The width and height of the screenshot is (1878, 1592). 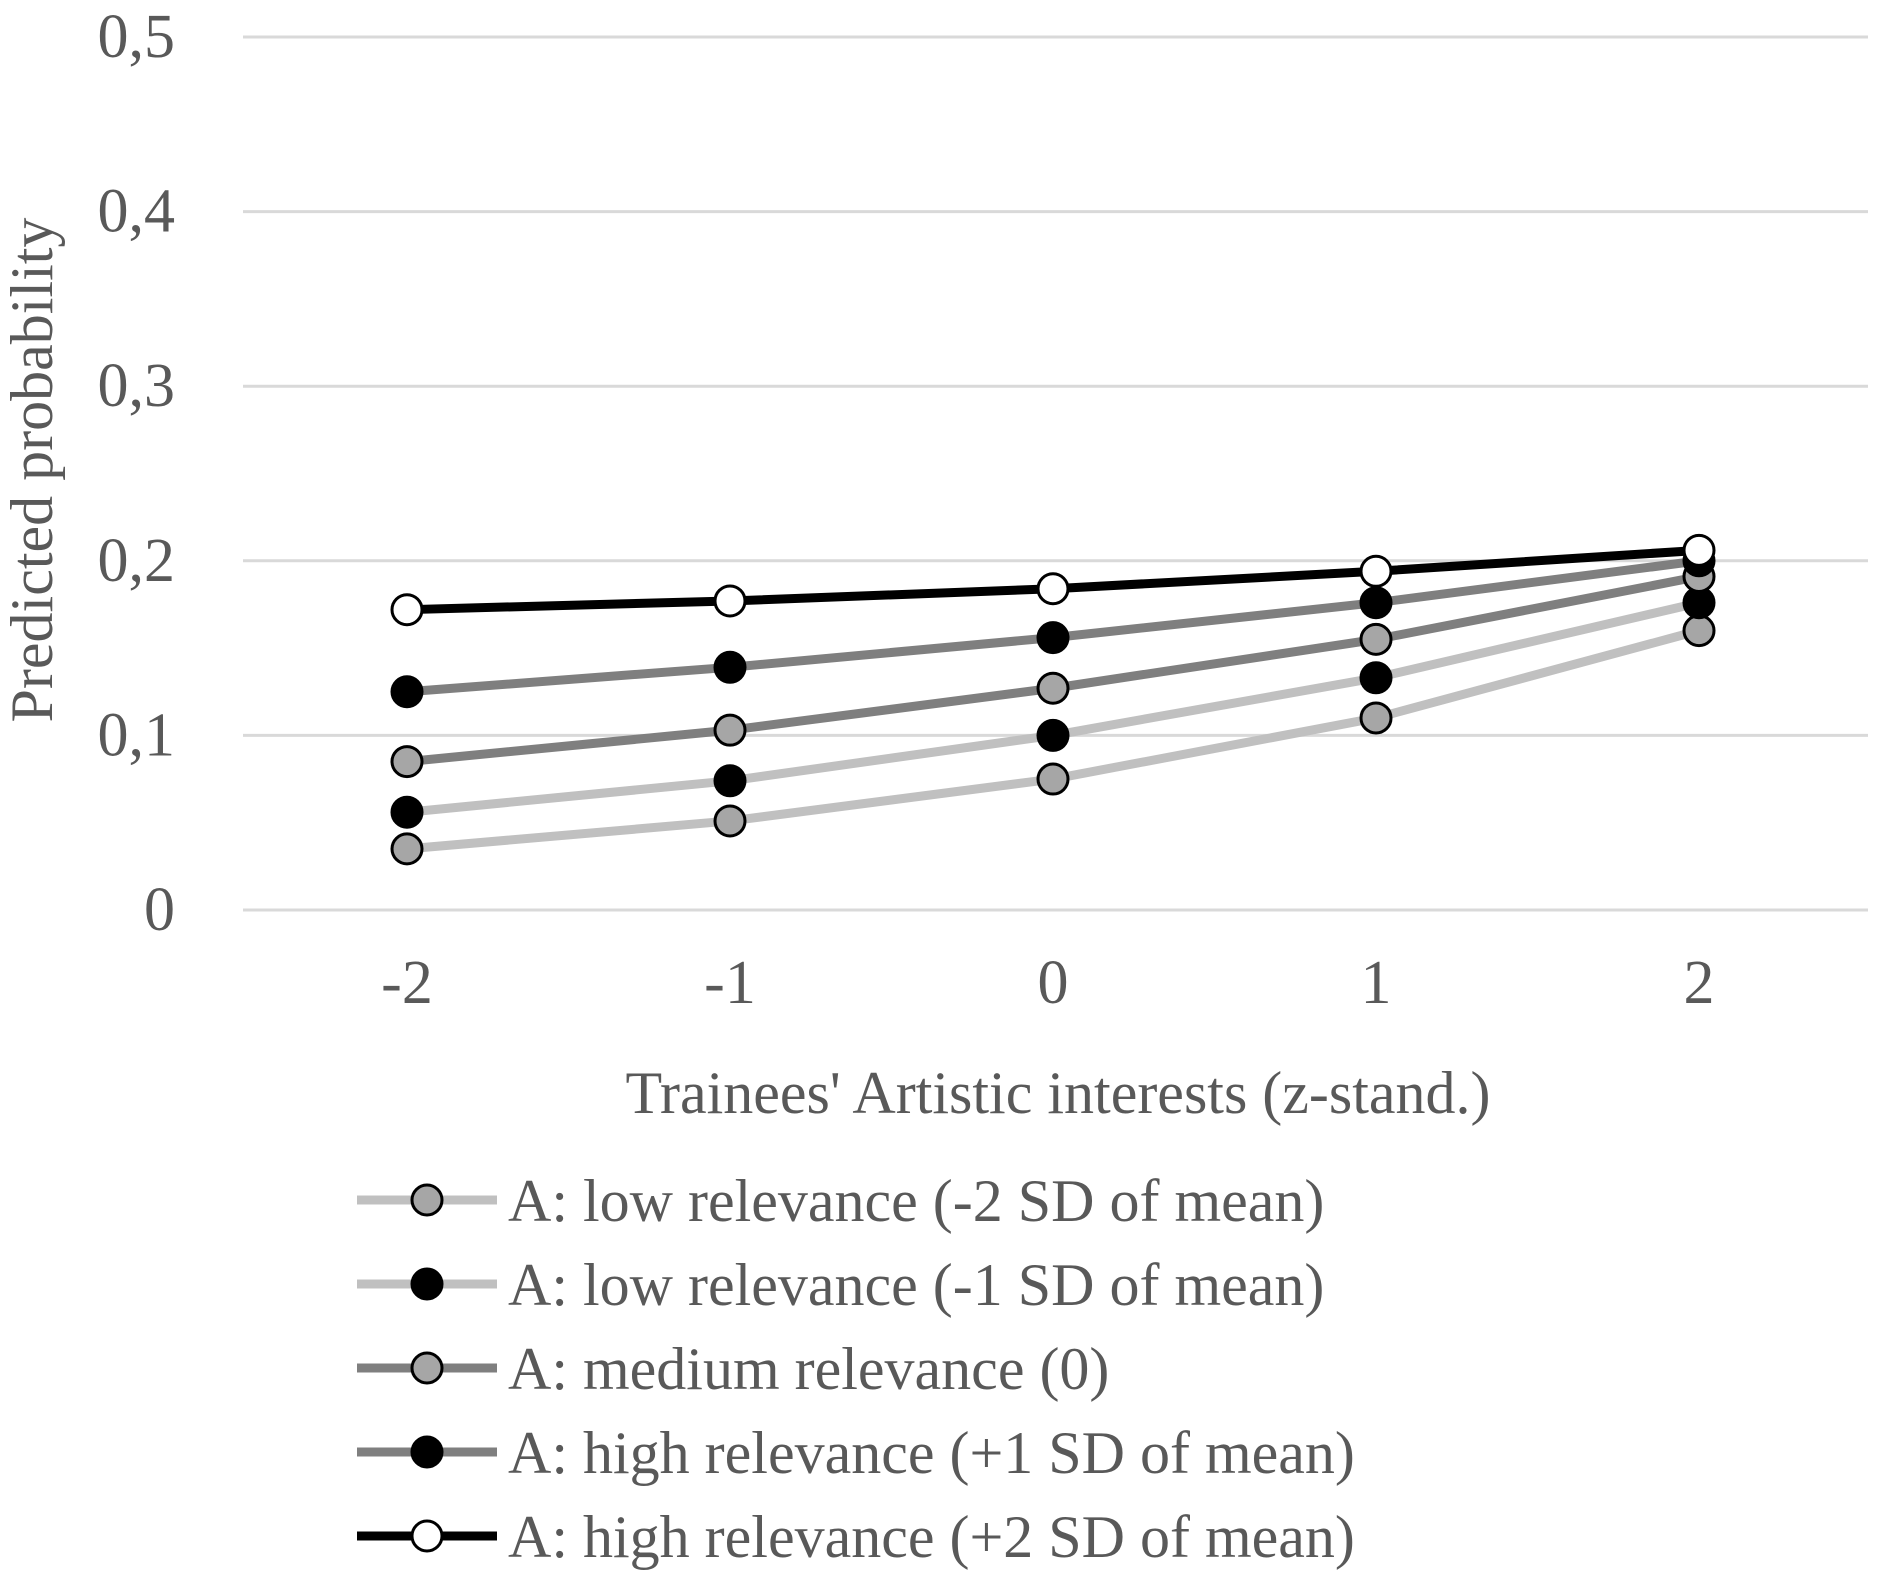 What do you see at coordinates (32, 470) in the screenshot?
I see `y-axis-title: Predicted probability` at bounding box center [32, 470].